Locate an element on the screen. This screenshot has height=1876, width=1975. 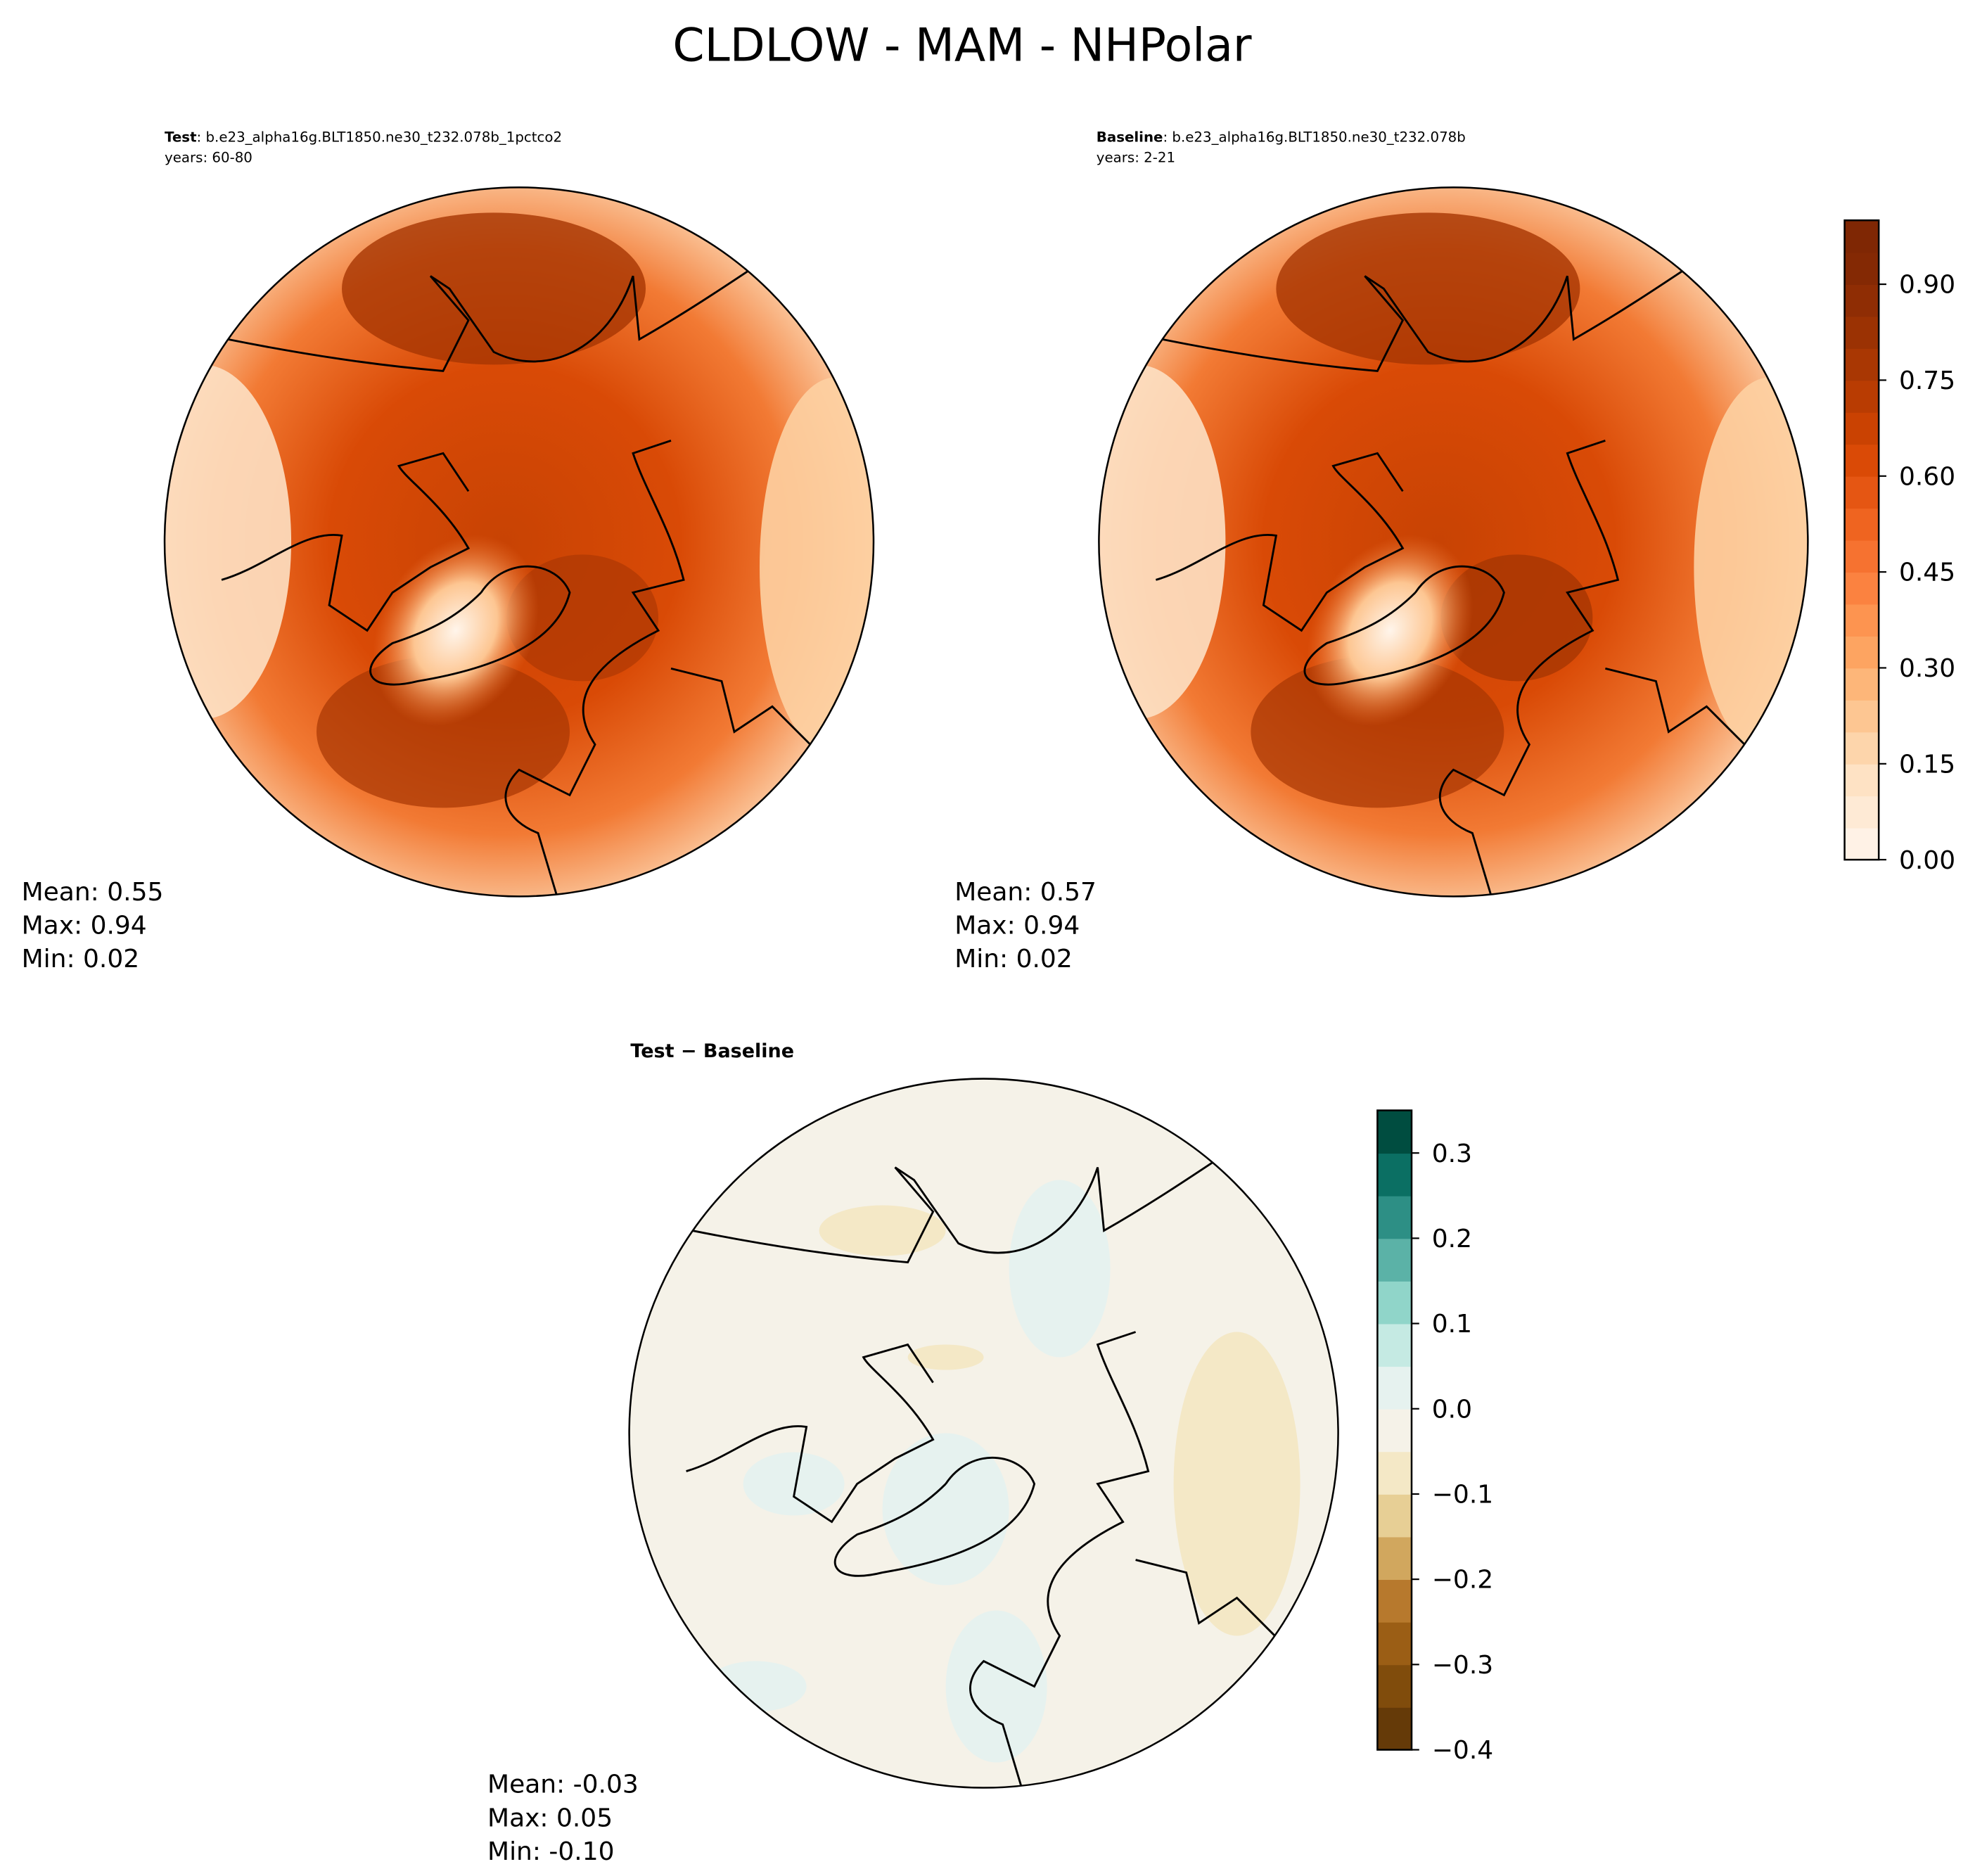
colorbar-tick-label: 0.75 is located at coordinates (1927, 381).